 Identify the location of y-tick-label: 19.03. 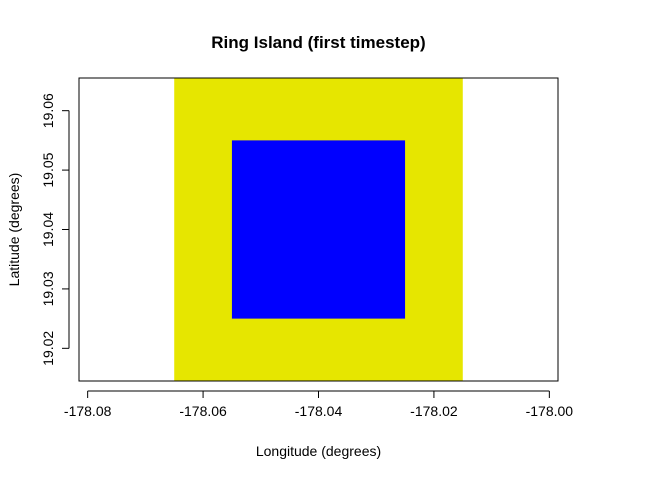
(48, 288).